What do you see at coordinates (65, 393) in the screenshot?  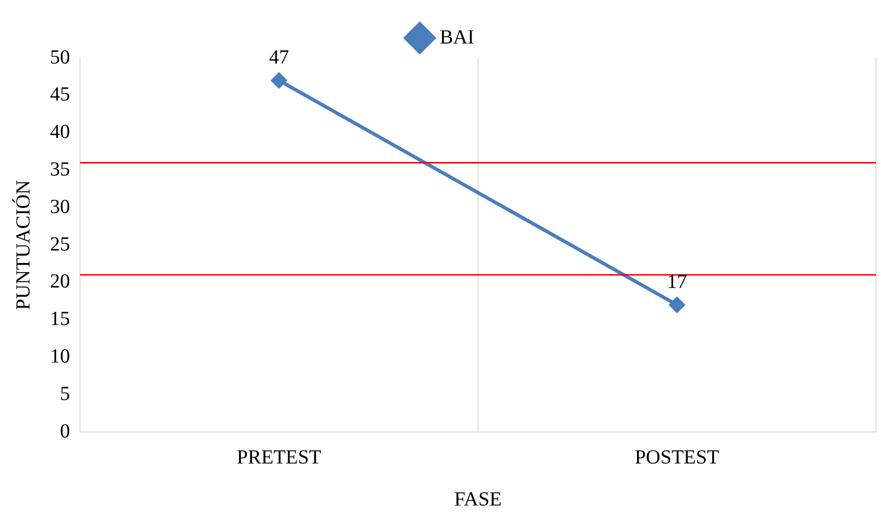 I see `y-tick-label: 5` at bounding box center [65, 393].